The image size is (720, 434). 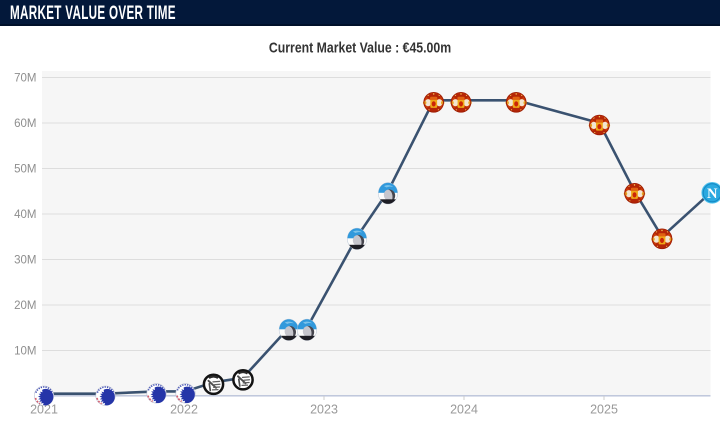 What do you see at coordinates (324, 410) in the screenshot?
I see `svg-text: 2023` at bounding box center [324, 410].